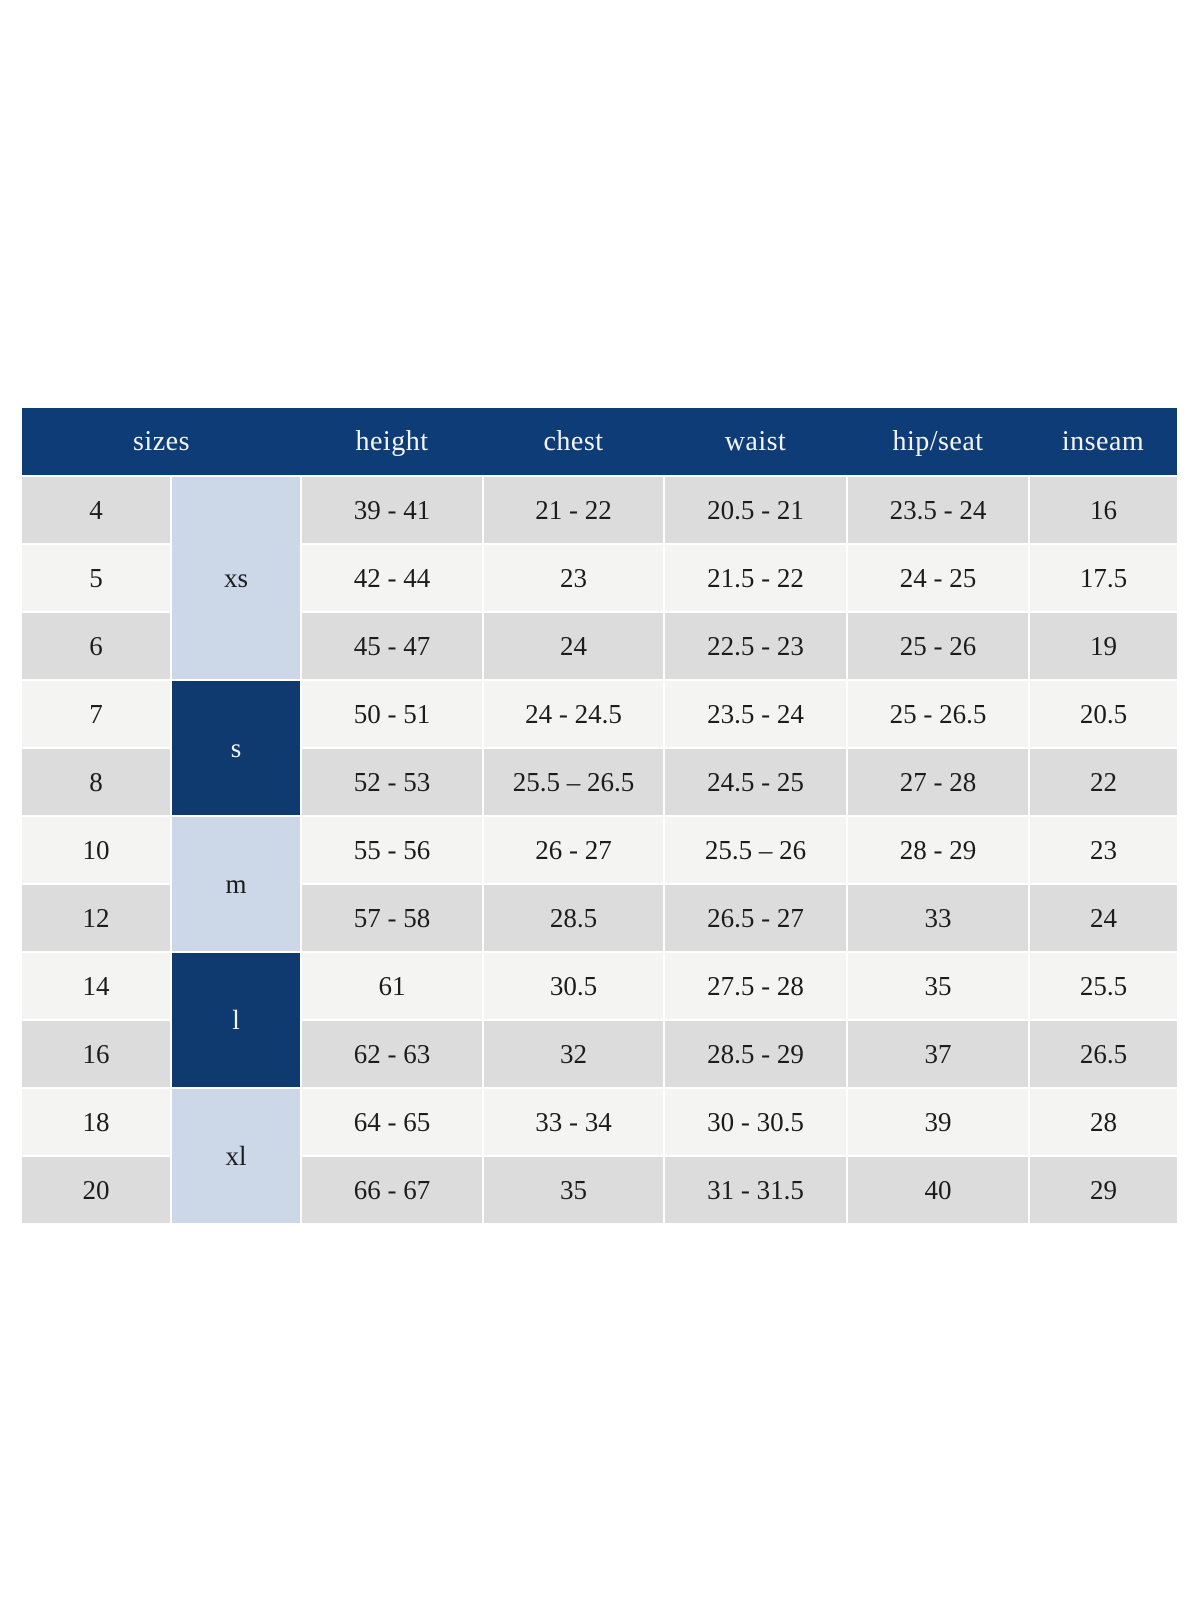 The height and width of the screenshot is (1600, 1200). I want to click on size-group-cell-m: m, so click(236, 884).